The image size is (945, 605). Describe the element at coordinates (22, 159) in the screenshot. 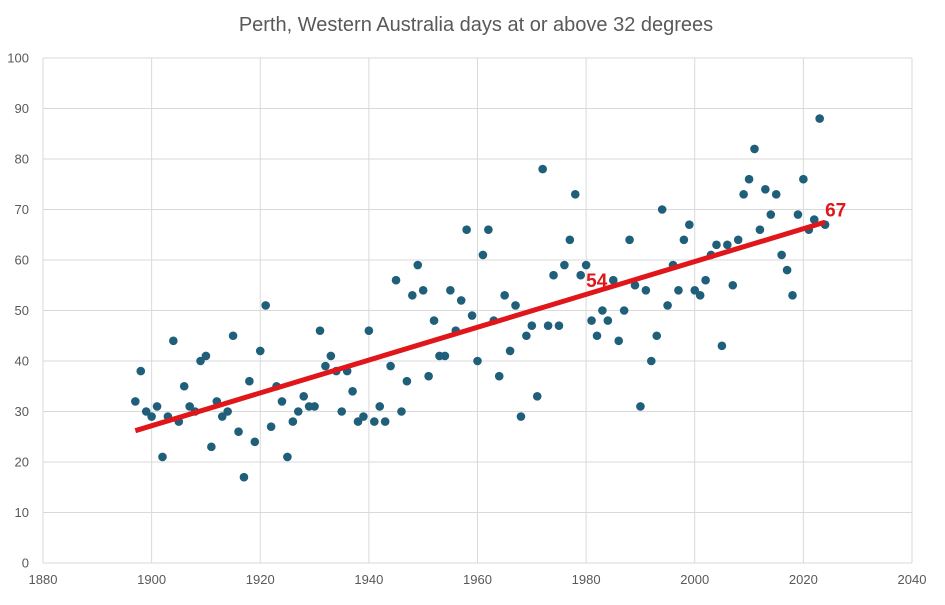

I see `y-tick-label: 80` at that location.